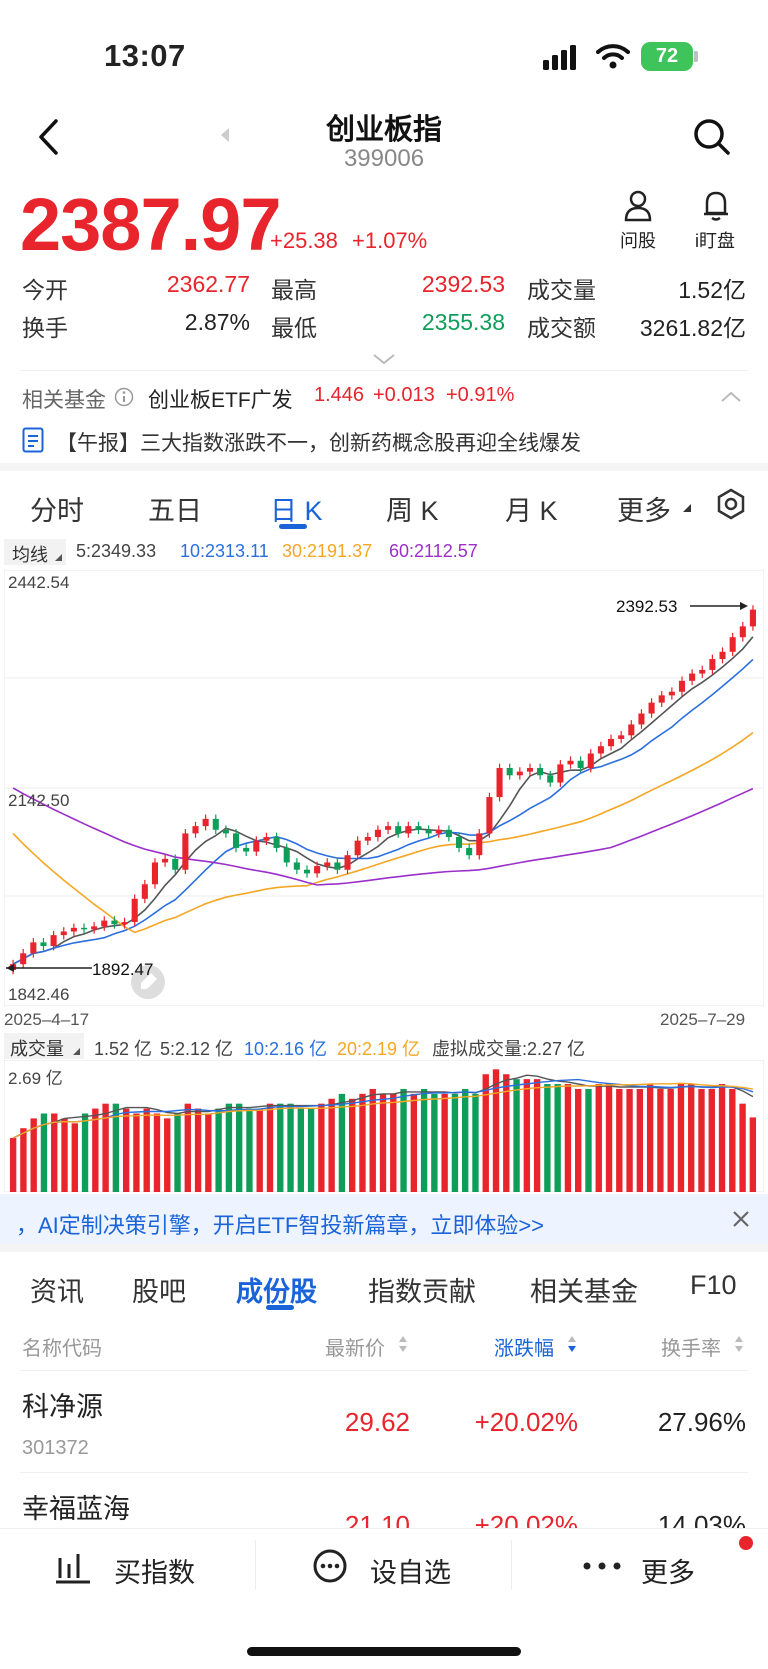 Image resolution: width=768 pixels, height=1669 pixels. Describe the element at coordinates (123, 969) in the screenshot. I see `low-mark-label: 1892.47` at that location.